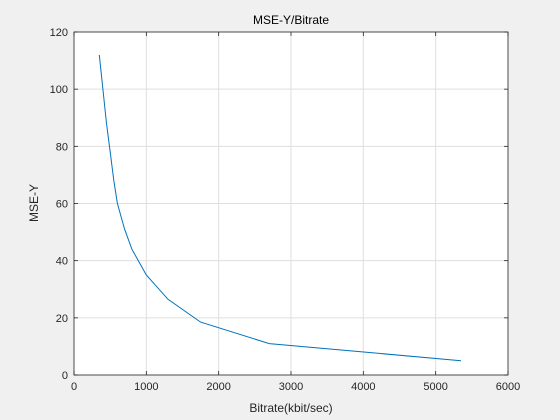  Describe the element at coordinates (65, 376) in the screenshot. I see `y-tick-label: 0` at that location.